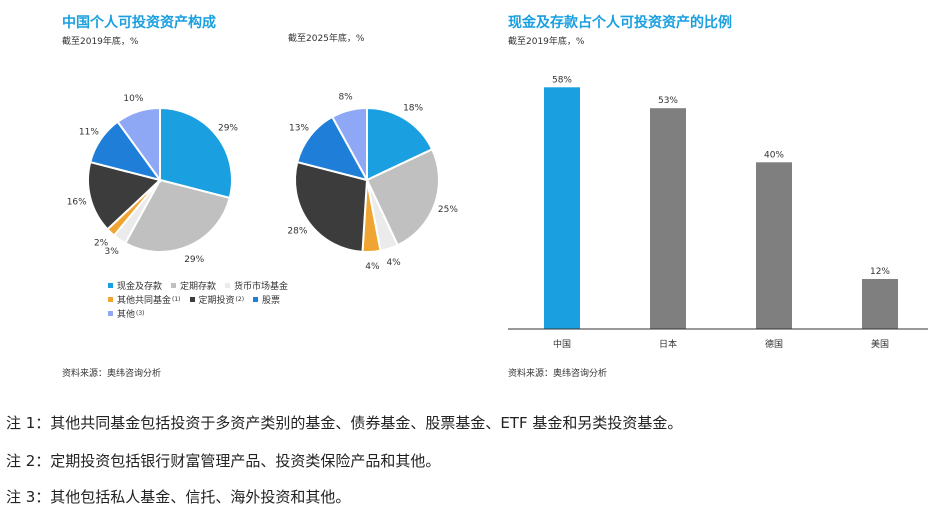 The width and height of the screenshot is (934, 507). I want to click on pie-2019-subtitle: 截至2019年底，%, so click(100, 42).